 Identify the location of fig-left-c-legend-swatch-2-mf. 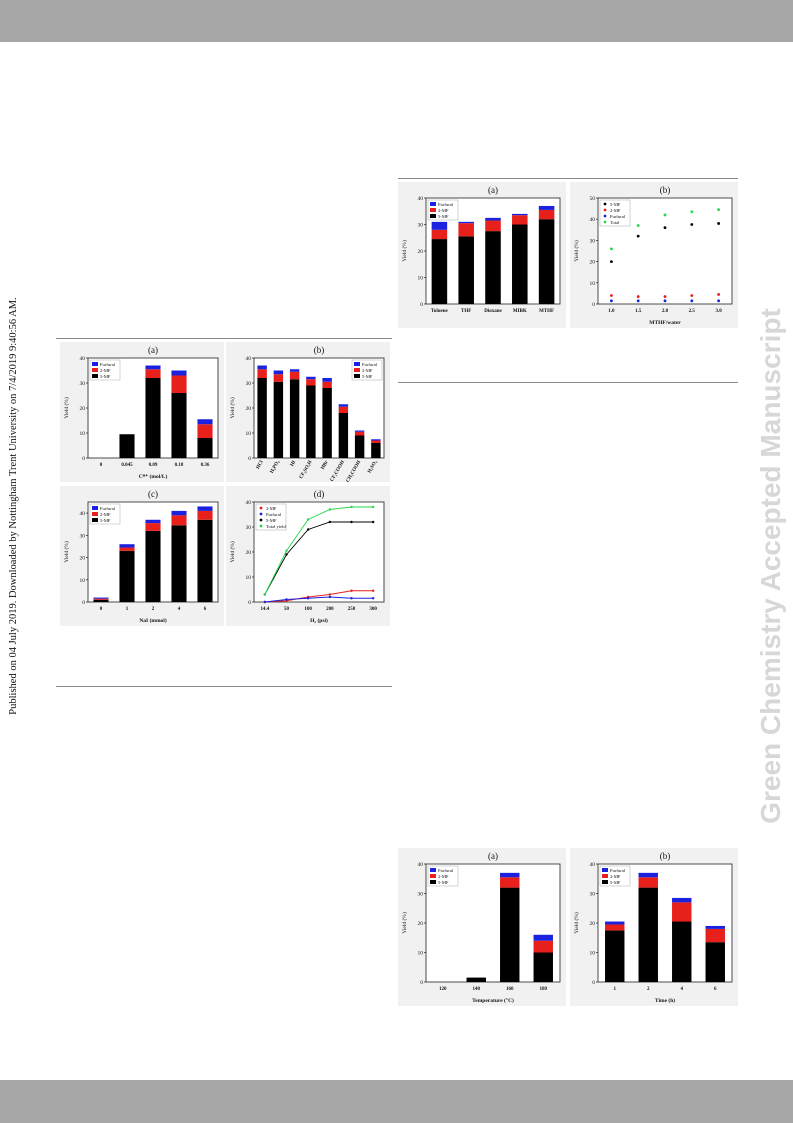
(95, 514).